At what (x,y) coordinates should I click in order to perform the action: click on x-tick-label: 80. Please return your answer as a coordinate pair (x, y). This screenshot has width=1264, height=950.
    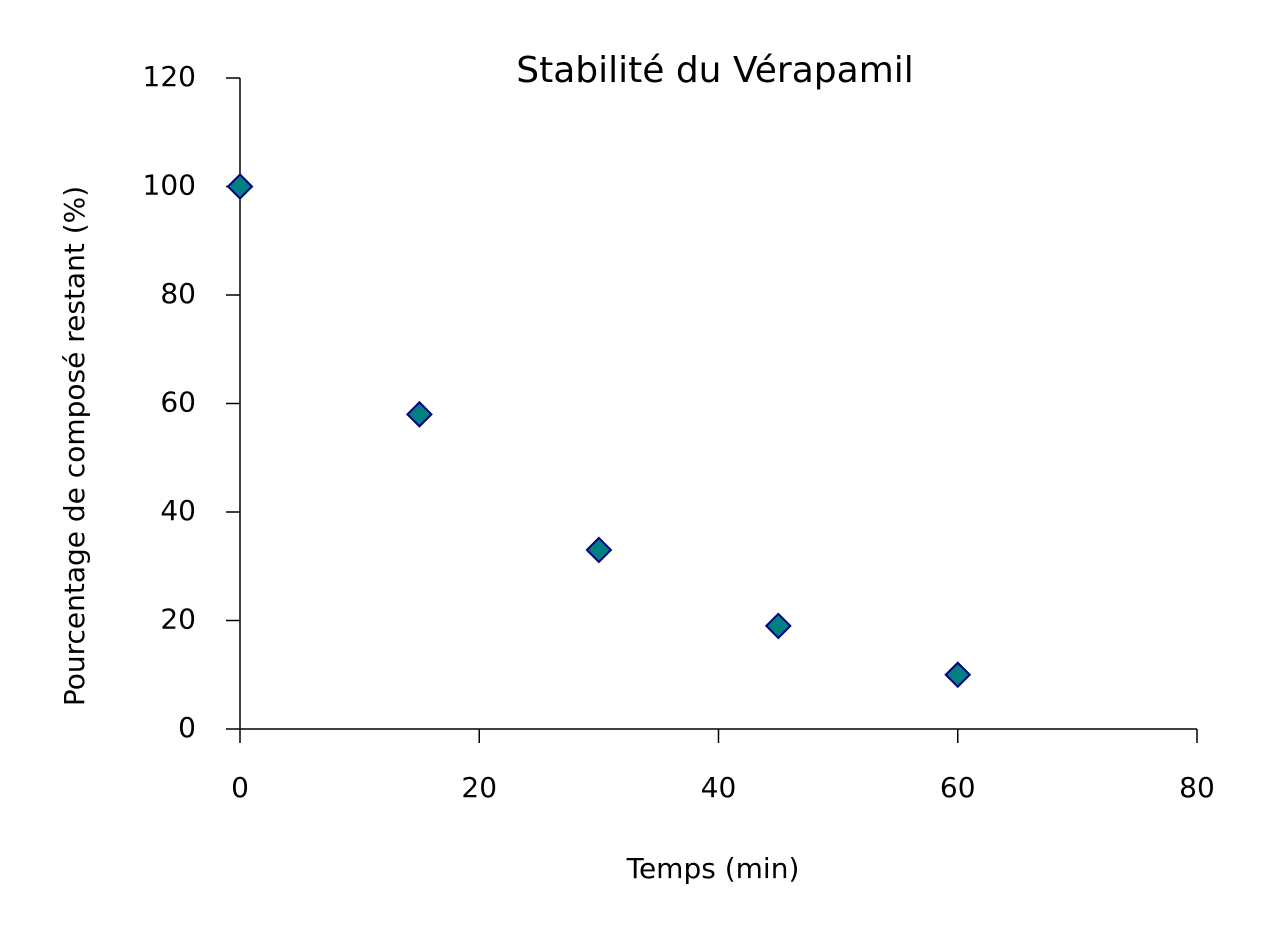
    Looking at the image, I should click on (1197, 787).